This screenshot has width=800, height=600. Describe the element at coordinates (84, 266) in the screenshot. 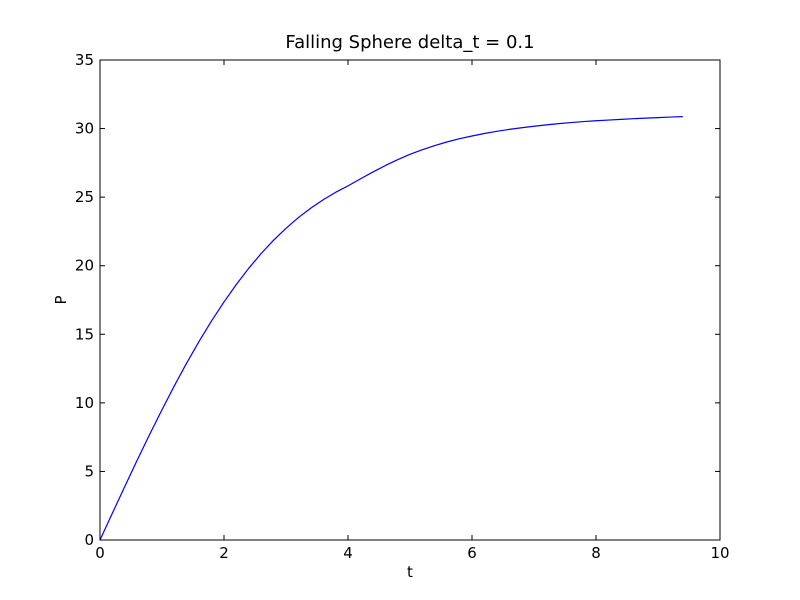

I see `y-tick-label-4: 20` at that location.